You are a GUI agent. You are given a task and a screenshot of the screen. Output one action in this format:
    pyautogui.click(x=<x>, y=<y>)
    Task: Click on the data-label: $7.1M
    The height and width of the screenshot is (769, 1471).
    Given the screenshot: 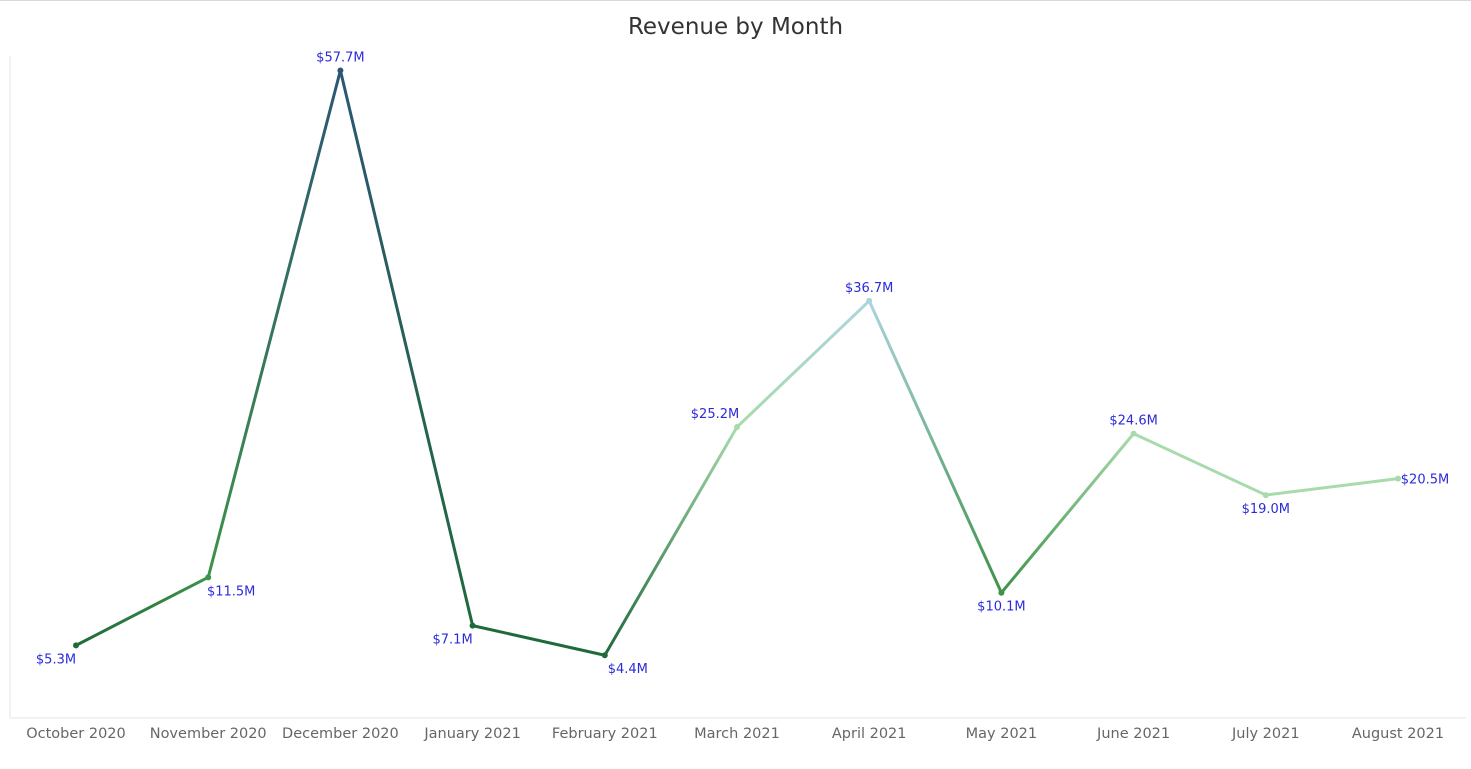 What is the action you would take?
    pyautogui.click(x=453, y=640)
    